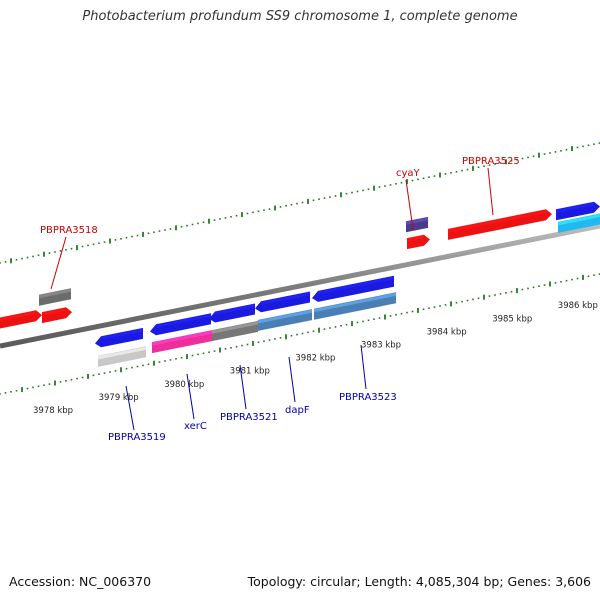  I want to click on gene-arrow-g10-highlight, so click(575, 207).